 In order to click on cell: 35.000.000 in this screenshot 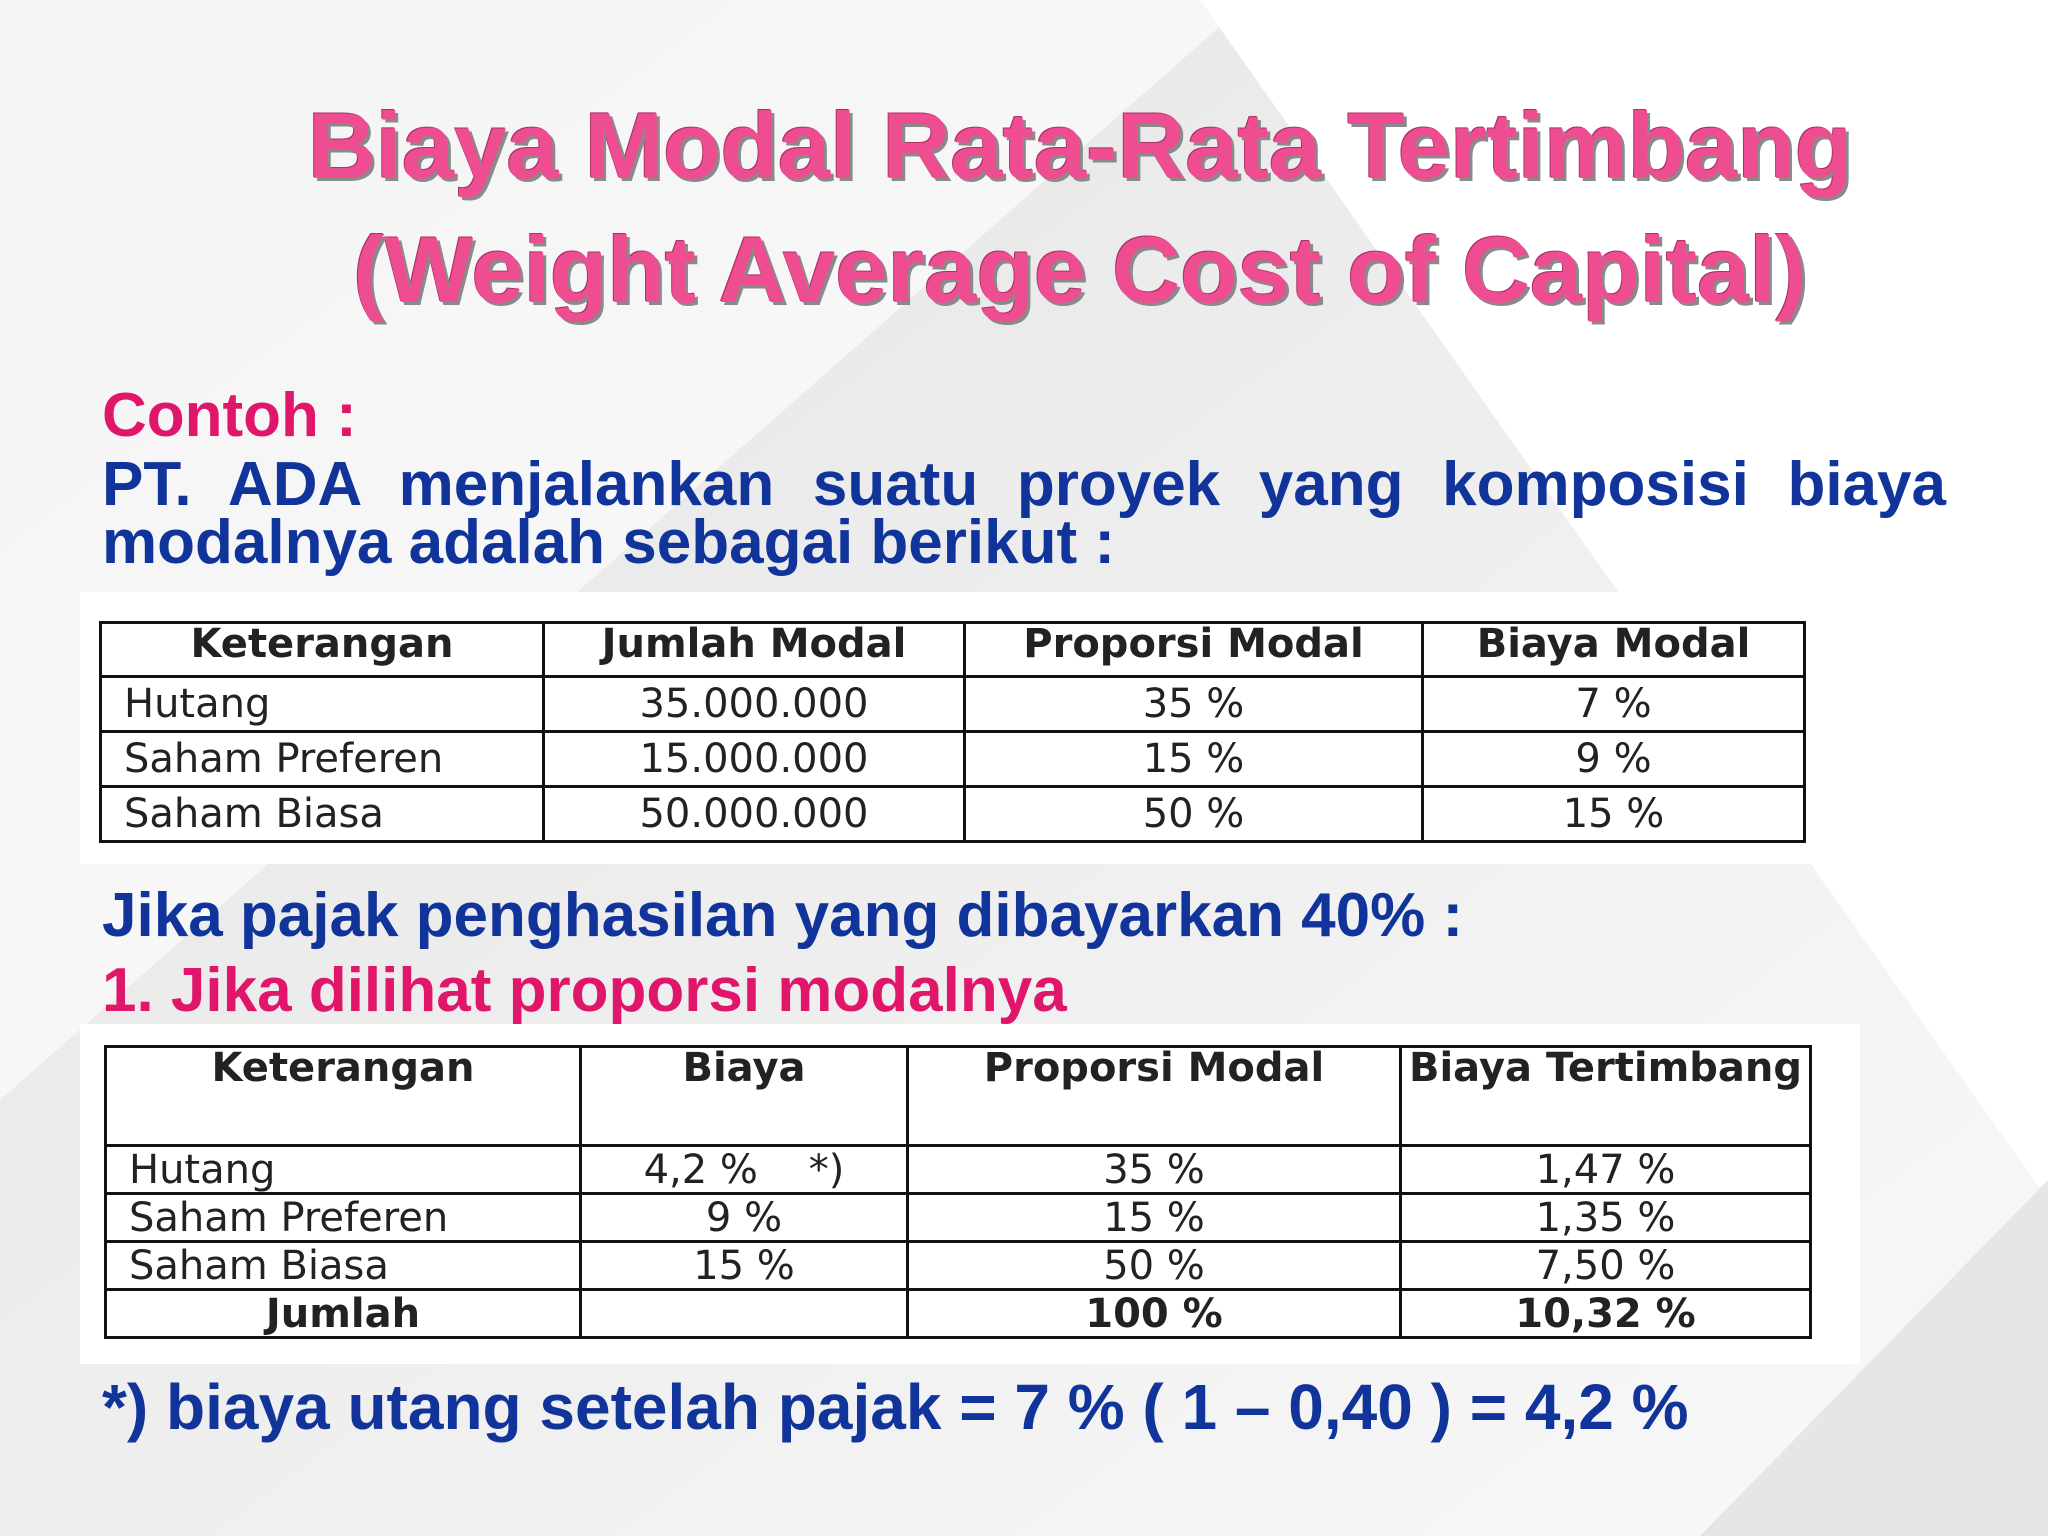, I will do `click(754, 704)`.